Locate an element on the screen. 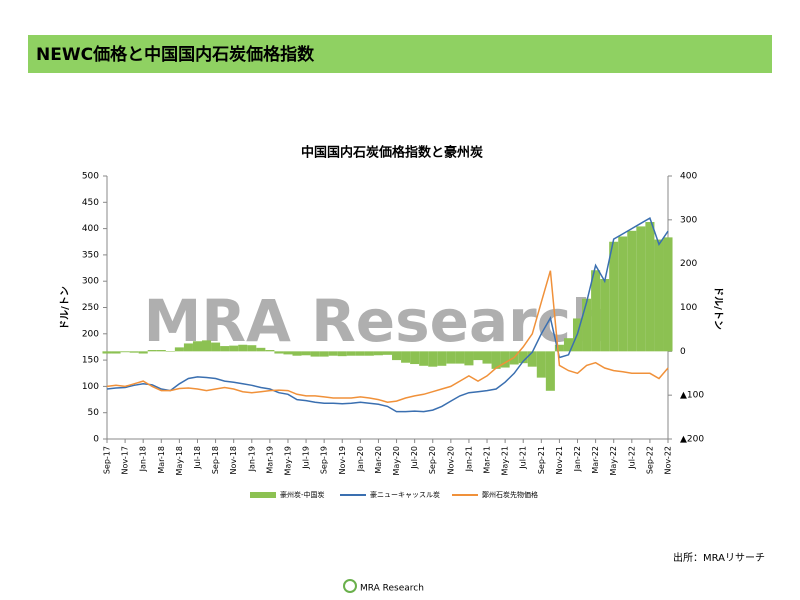 The image size is (800, 600). x-tick-label: May-18 is located at coordinates (179, 460).